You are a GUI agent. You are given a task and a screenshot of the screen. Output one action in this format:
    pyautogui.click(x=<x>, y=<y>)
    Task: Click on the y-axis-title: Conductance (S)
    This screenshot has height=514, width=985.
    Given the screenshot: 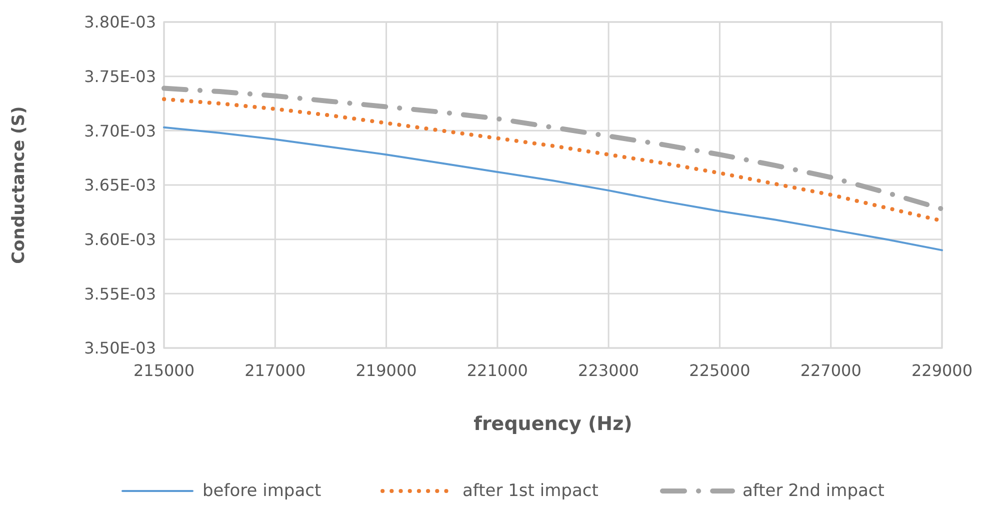 What is the action you would take?
    pyautogui.click(x=19, y=185)
    